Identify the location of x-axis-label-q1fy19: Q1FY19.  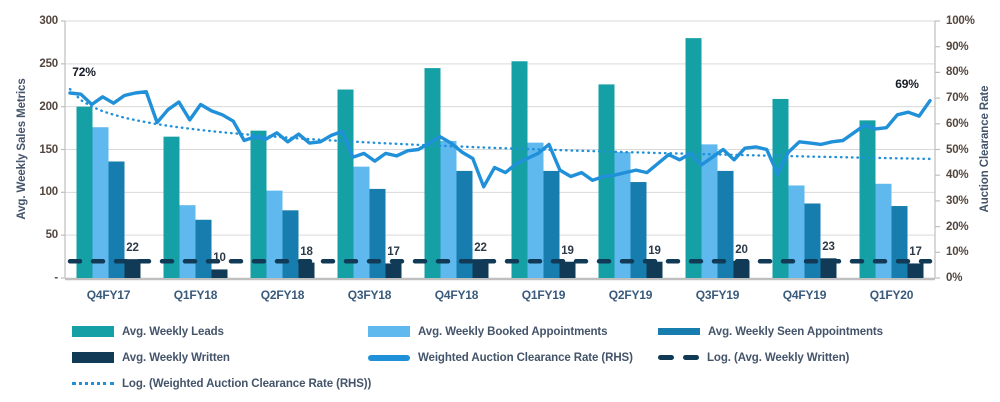
(543, 295).